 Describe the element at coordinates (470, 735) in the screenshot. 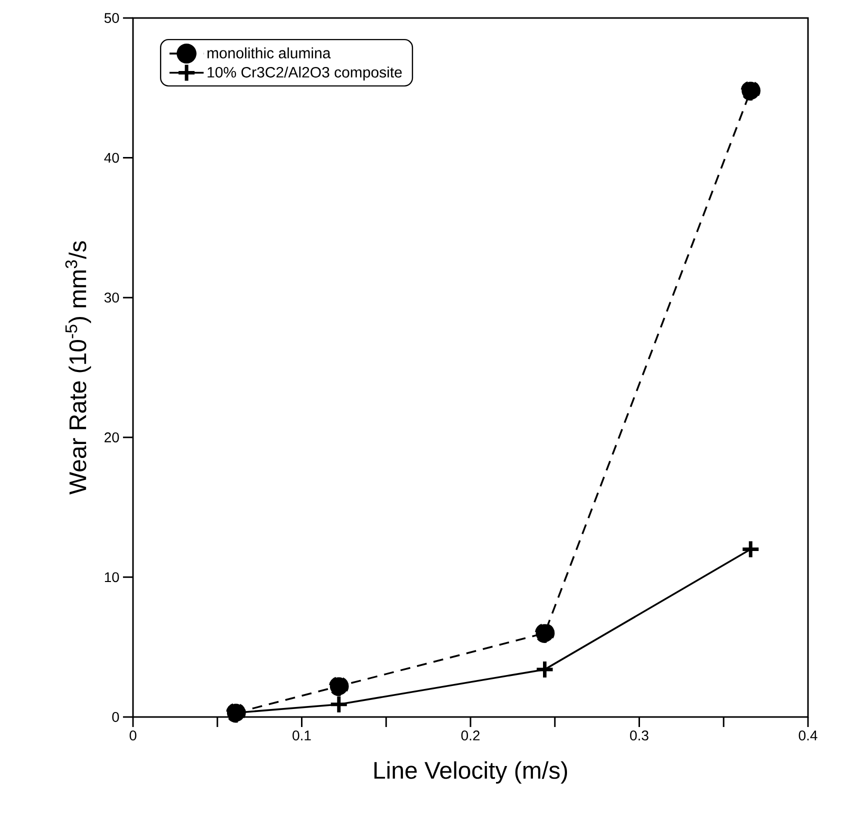

I see `x-tick-label: 0.2` at that location.